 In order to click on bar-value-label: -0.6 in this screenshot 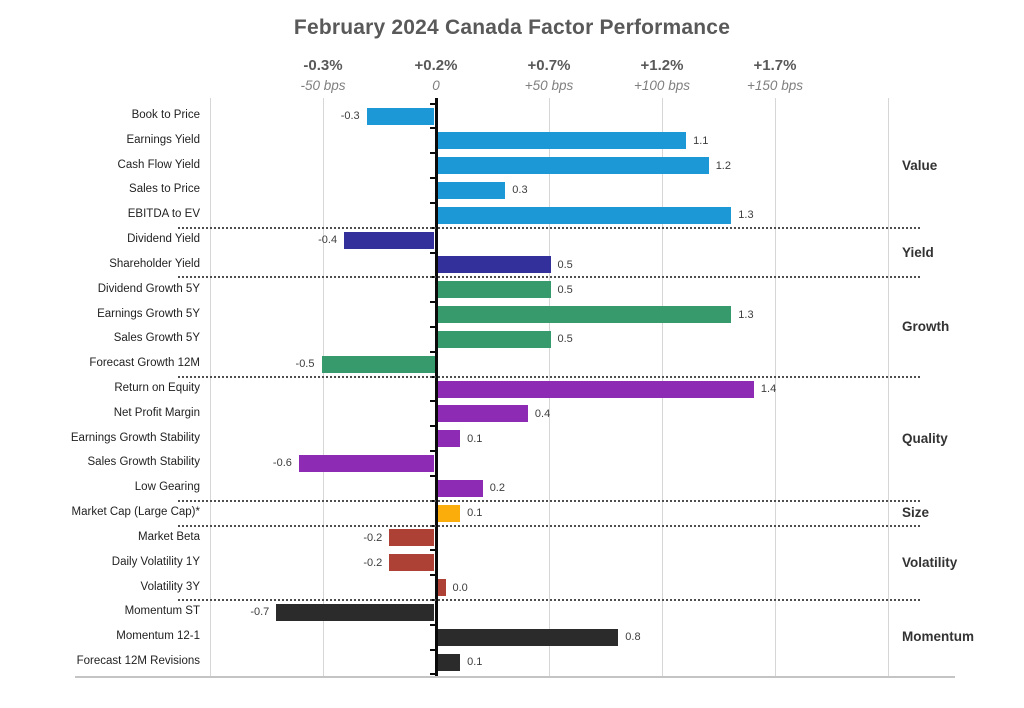, I will do `click(282, 463)`.